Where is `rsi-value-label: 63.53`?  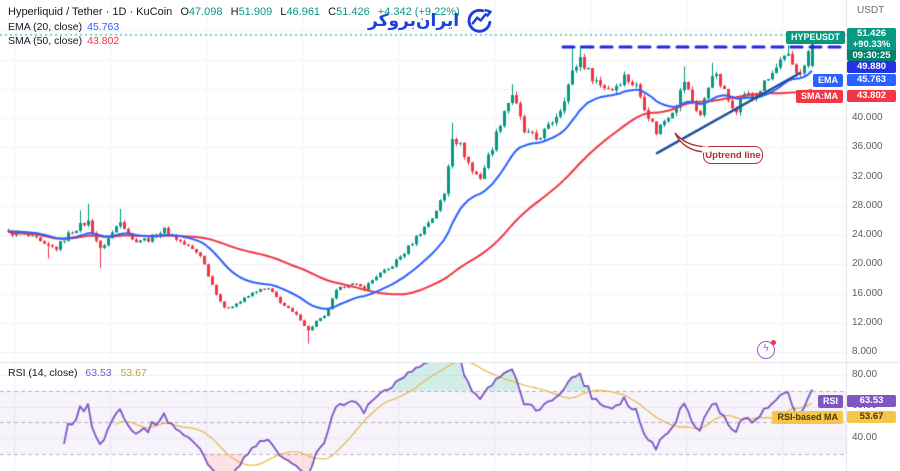
rsi-value-label: 63.53 is located at coordinates (871, 401).